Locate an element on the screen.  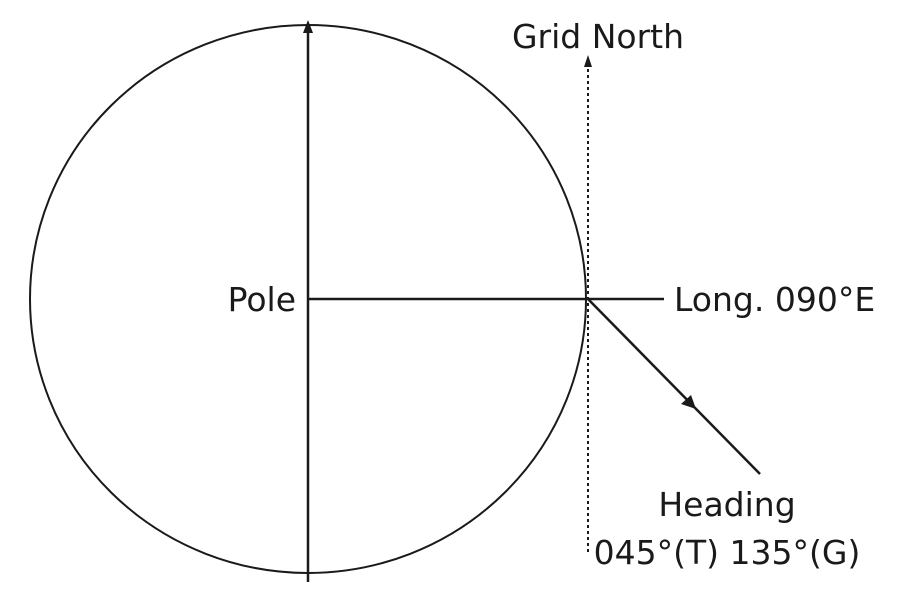
meridian-arrowhead is located at coordinates (308, 26).